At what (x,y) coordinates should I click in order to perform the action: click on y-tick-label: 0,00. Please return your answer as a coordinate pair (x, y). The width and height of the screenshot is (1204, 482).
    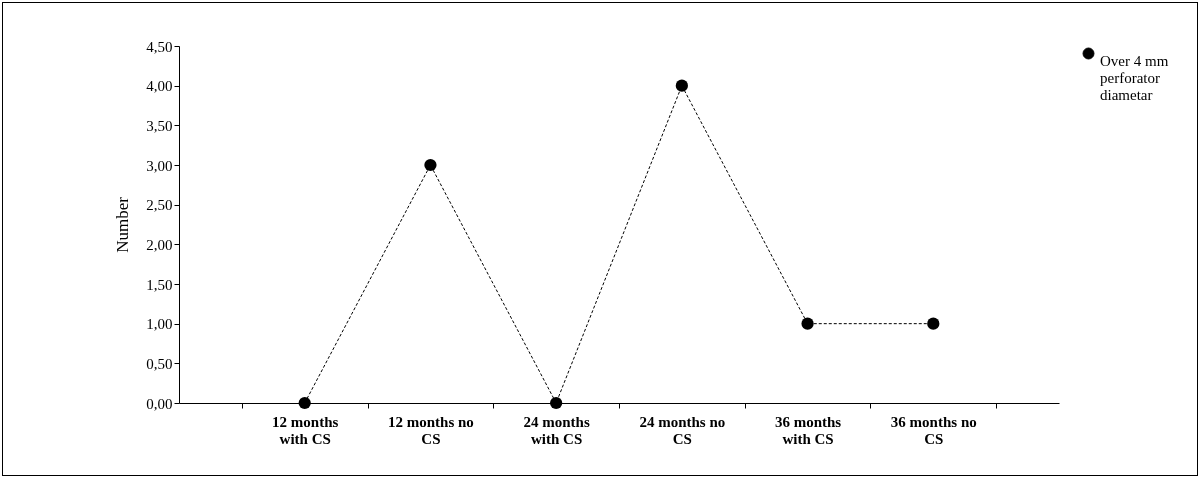
    Looking at the image, I should click on (159, 403).